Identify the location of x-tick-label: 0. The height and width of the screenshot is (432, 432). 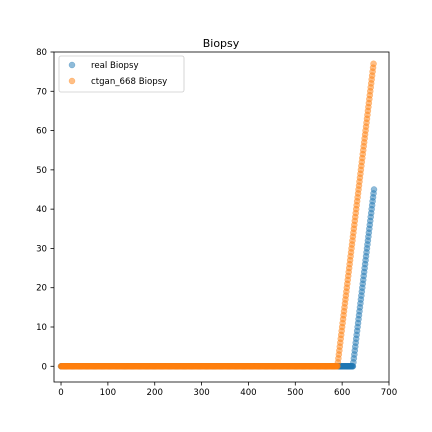
(60, 393).